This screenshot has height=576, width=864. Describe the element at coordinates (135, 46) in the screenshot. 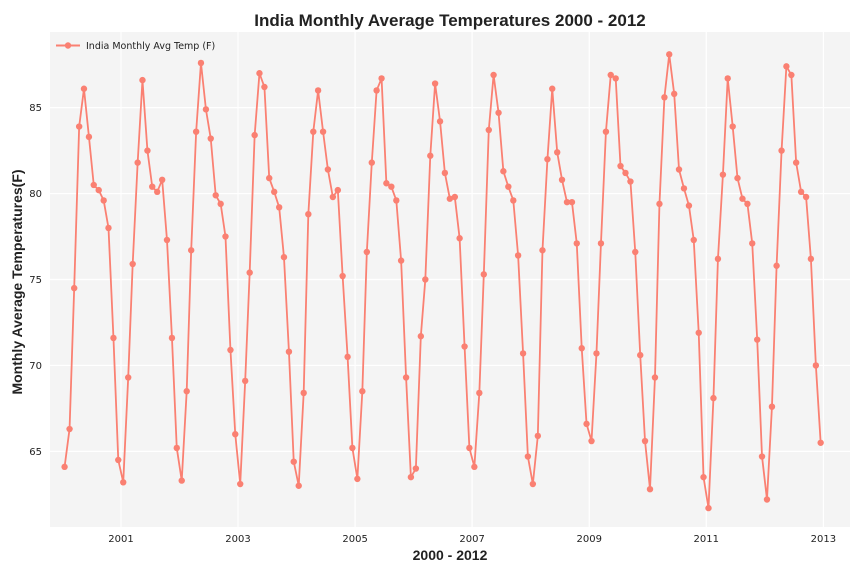

I see `legend: India Monthly Avg Temp (F)` at that location.